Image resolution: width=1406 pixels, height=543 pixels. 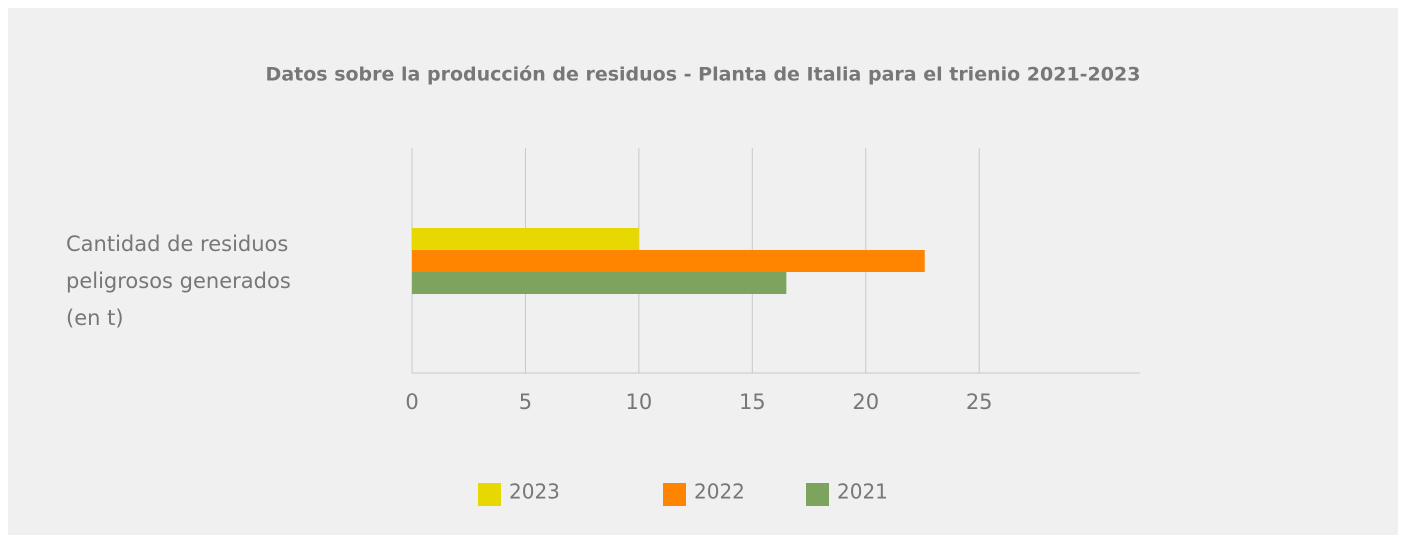 What do you see at coordinates (525, 402) in the screenshot?
I see `x-tick-label: 5` at bounding box center [525, 402].